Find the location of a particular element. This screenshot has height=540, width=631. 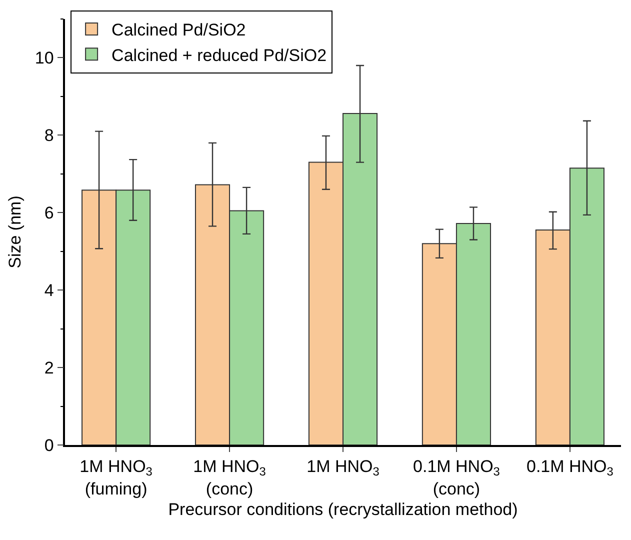

x-tick-label: 1M HNO$_{3}$ (fuming) is located at coordinates (116, 477).